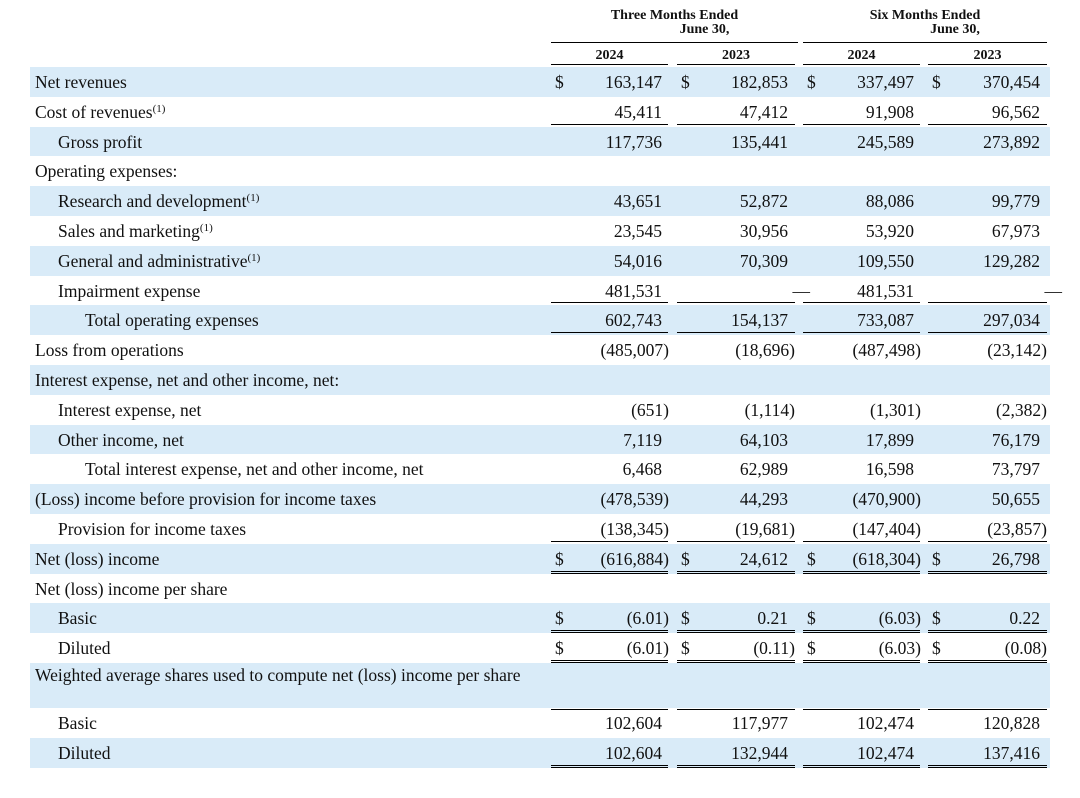 This screenshot has height=798, width=1080. What do you see at coordinates (763, 201) in the screenshot?
I see `cell-value: 52,872` at bounding box center [763, 201].